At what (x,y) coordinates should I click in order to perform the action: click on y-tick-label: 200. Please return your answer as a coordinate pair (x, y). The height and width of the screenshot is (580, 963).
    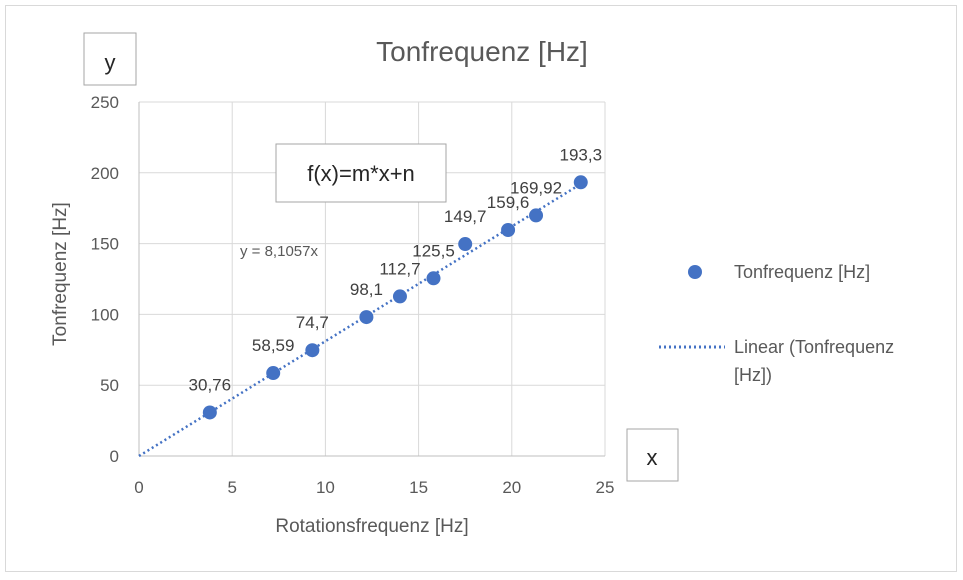
    Looking at the image, I should click on (105, 173).